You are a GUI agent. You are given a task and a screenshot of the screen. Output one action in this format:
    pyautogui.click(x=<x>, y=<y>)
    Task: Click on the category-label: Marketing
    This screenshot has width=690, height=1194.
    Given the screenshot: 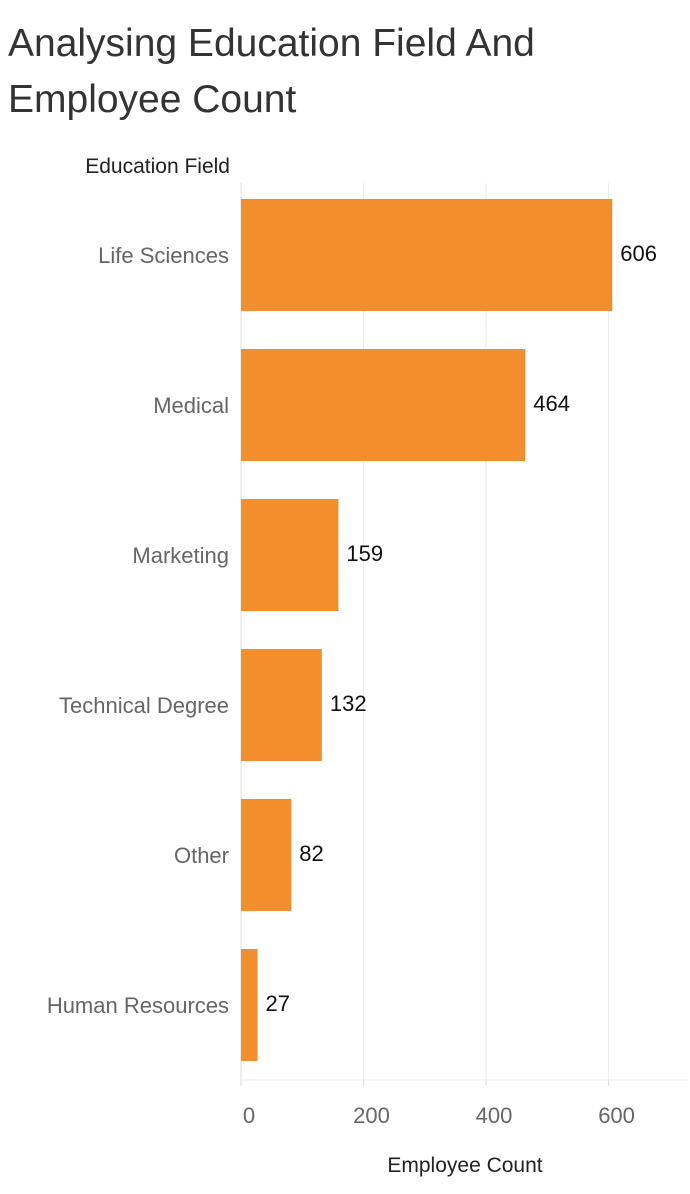 What is the action you would take?
    pyautogui.click(x=180, y=555)
    